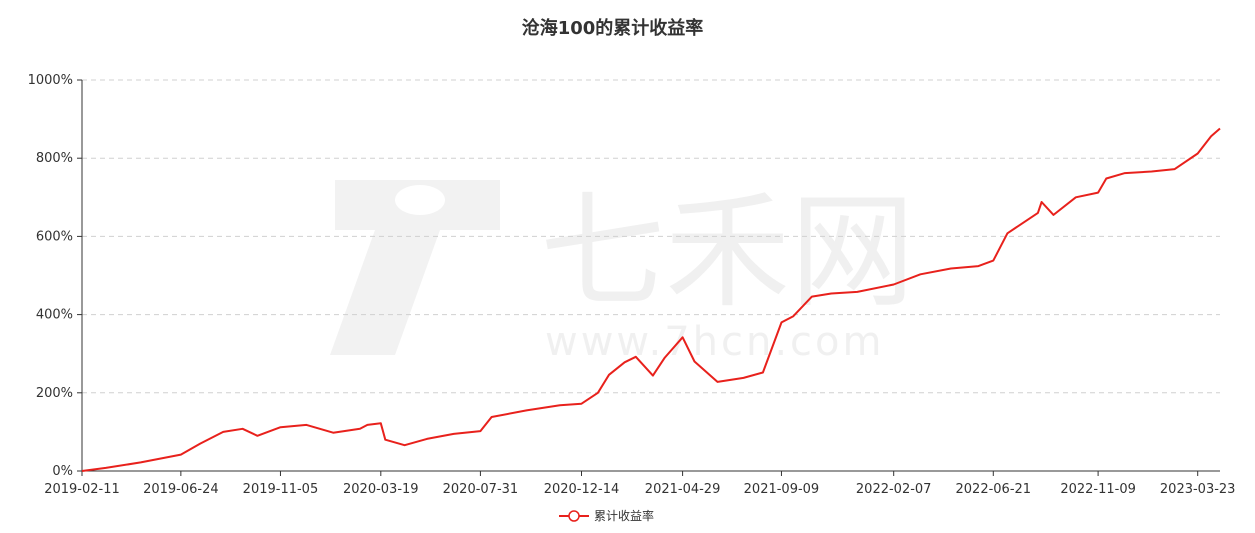  I want to click on y-axis-ticks: 0% 200% 400% 600% 800% 1000%, so click(55, 276).